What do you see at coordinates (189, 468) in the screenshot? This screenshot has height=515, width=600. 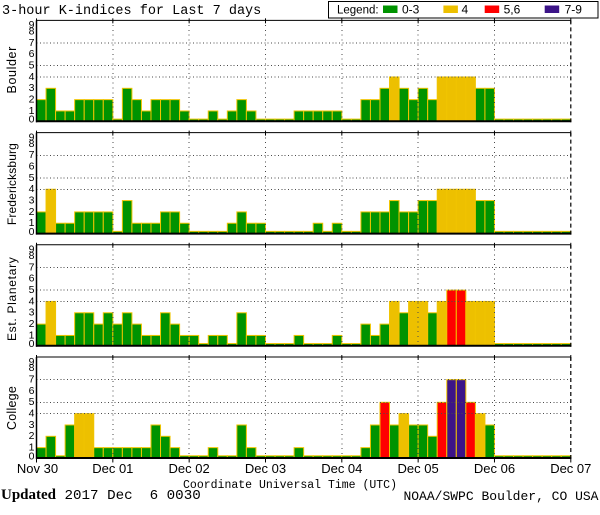 I see `svg-text: Dec 02` at bounding box center [189, 468].